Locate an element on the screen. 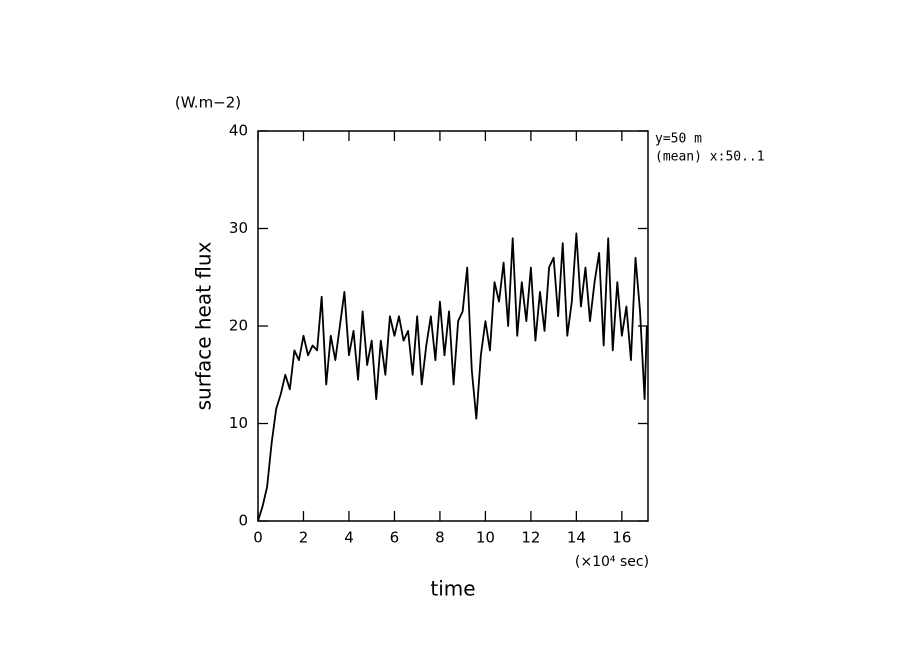 The height and width of the screenshot is (658, 904). x-unit: (×10⁴ sec) is located at coordinates (612, 562).